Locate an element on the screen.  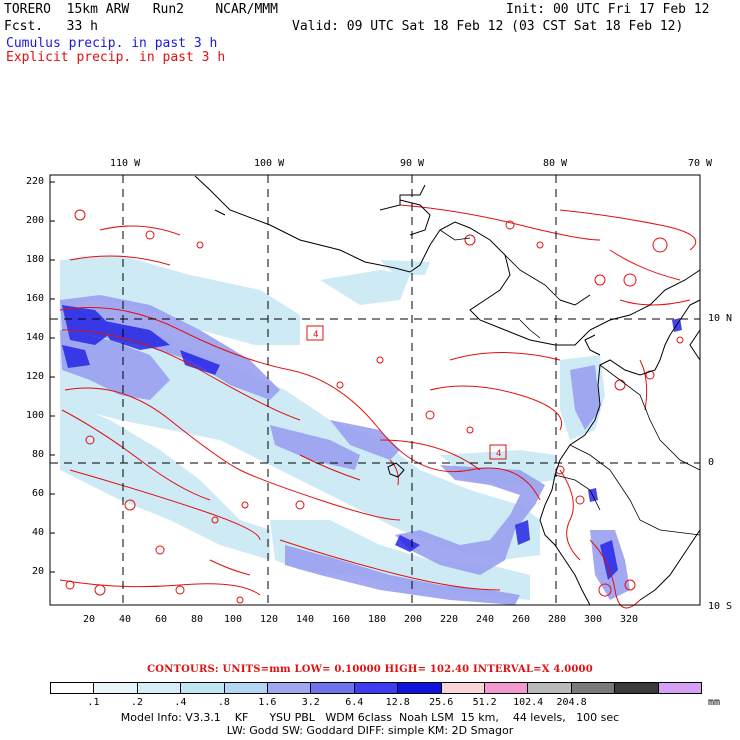
y-label: 120 is located at coordinates (35, 376).